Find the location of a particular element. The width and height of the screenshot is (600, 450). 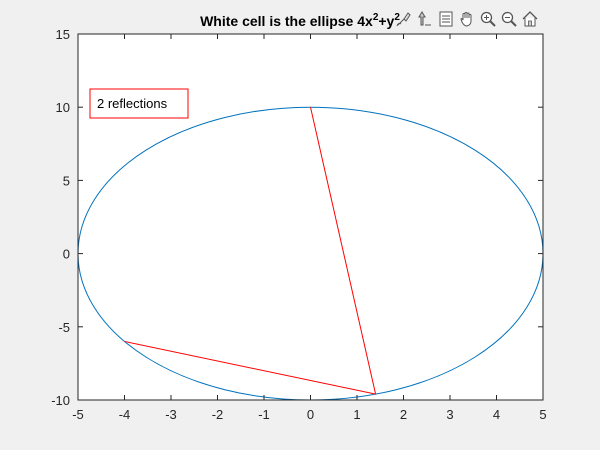

x-tick-label: 1 is located at coordinates (356, 414).